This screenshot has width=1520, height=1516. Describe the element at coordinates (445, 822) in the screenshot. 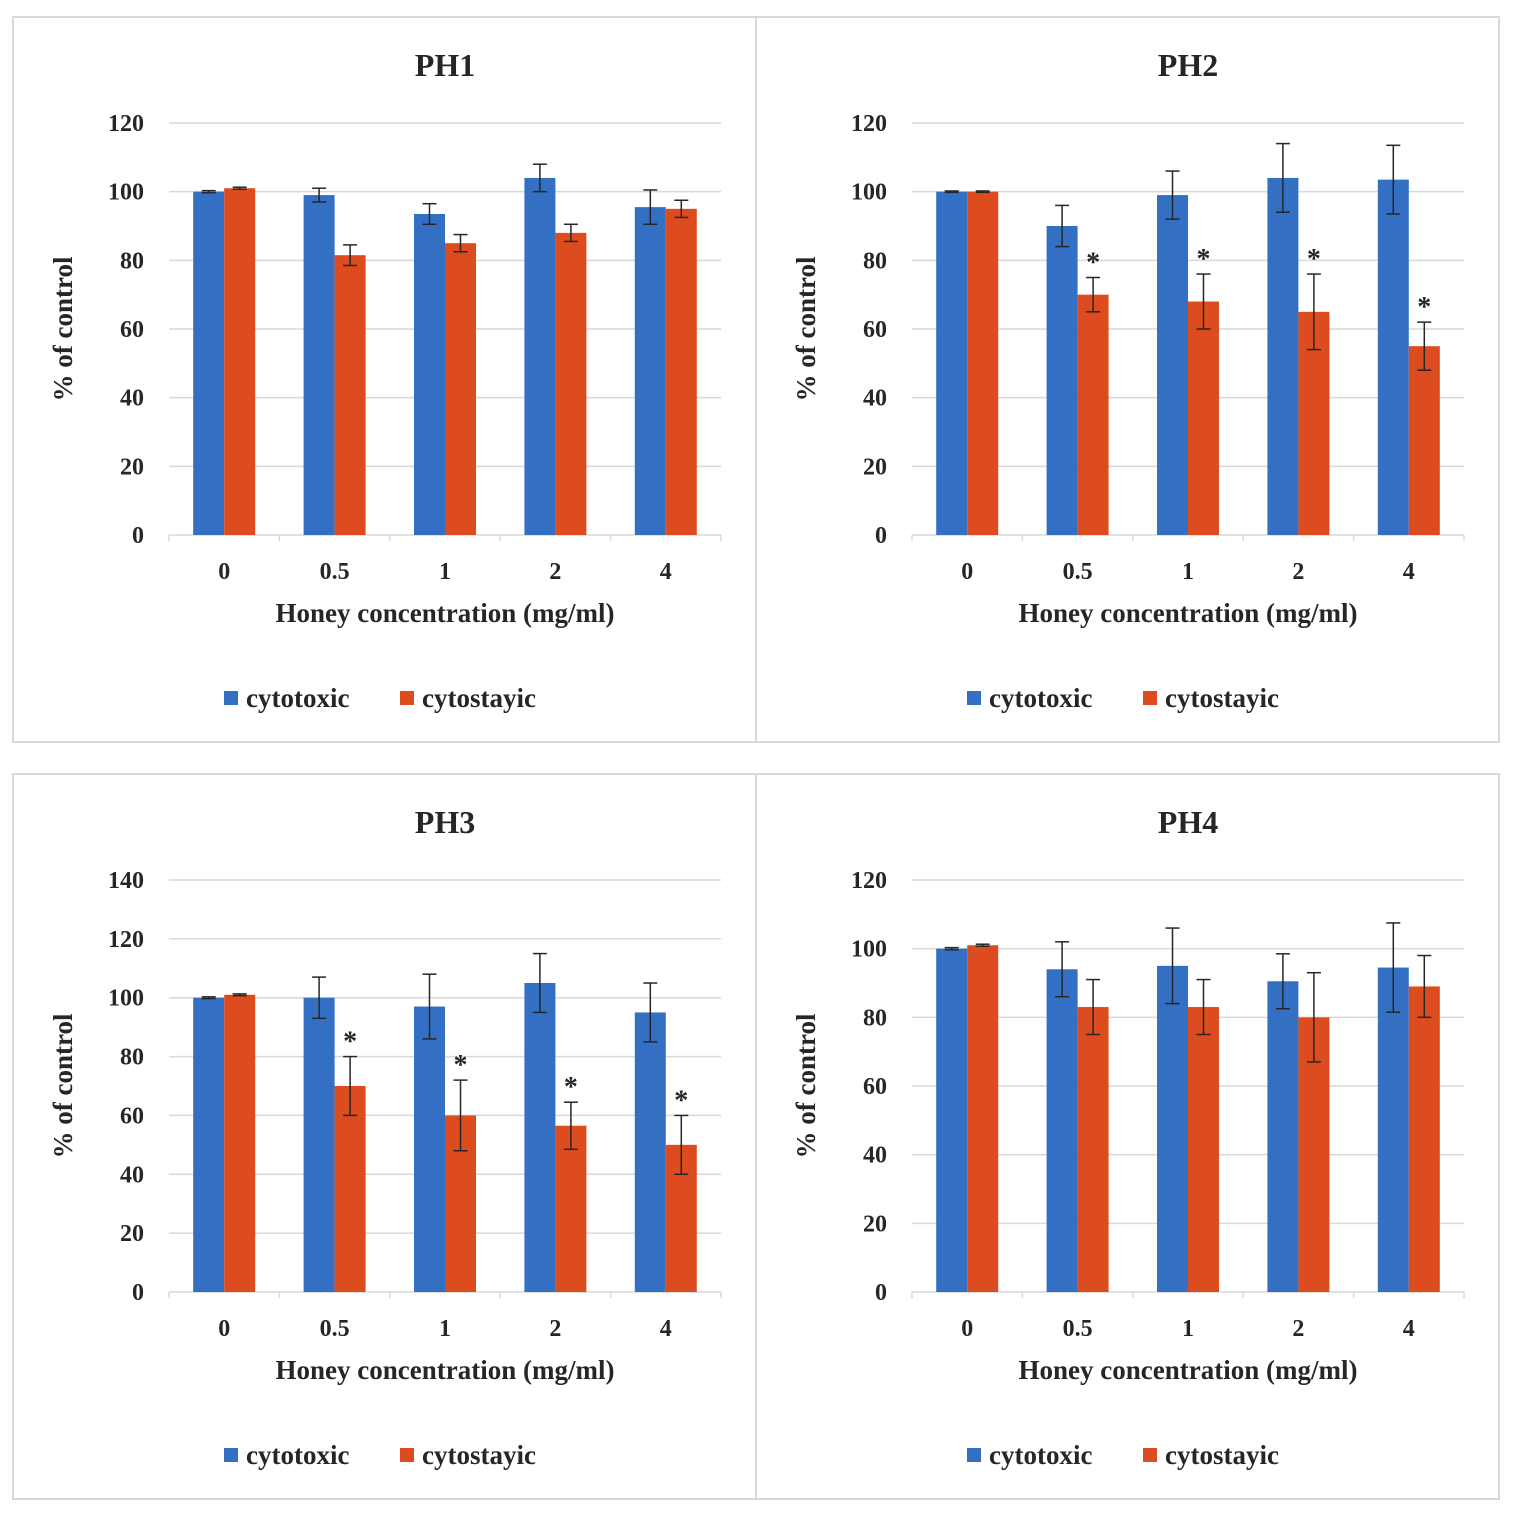

I see `chart-title: PH3` at that location.